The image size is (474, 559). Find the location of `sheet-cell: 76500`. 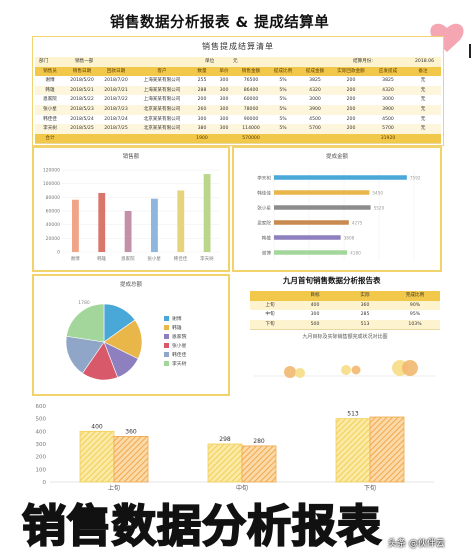

sheet-cell: 76500 is located at coordinates (251, 81).